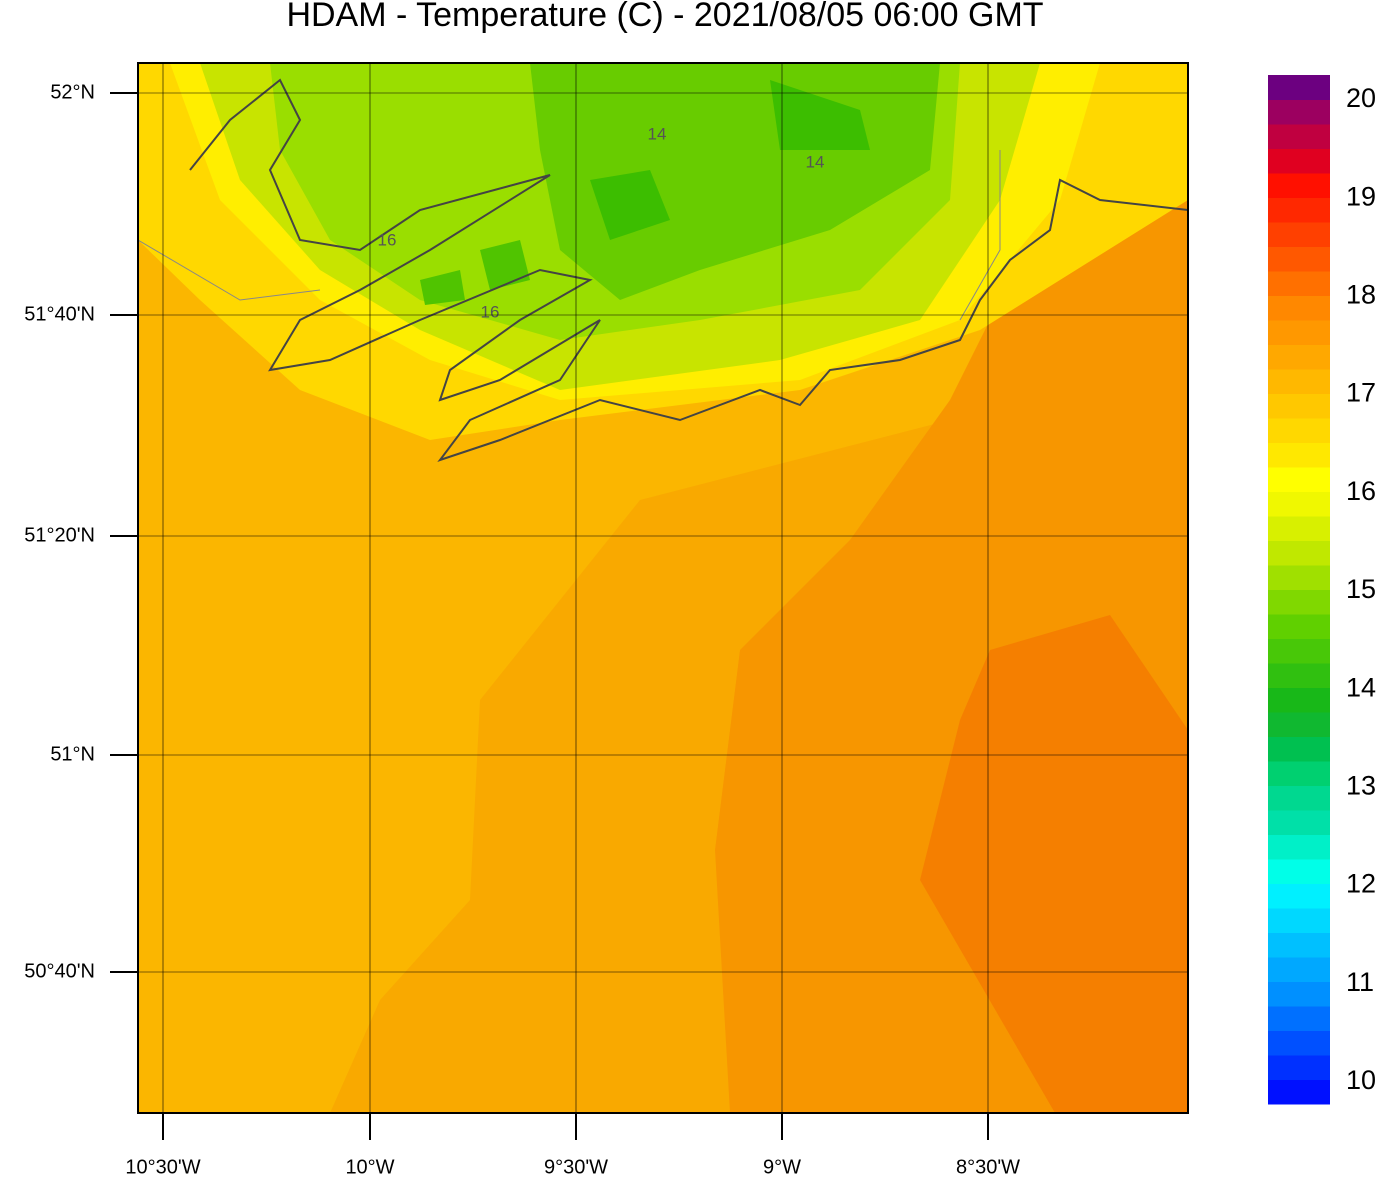 This screenshot has height=1180, width=1382. I want to click on colorbar-label: 17, so click(1361, 393).